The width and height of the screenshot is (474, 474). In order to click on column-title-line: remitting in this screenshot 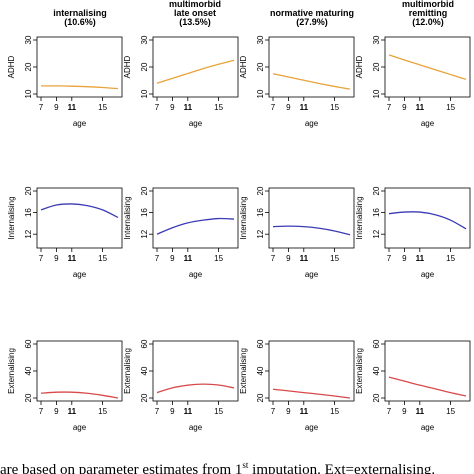, I will do `click(428, 13)`.